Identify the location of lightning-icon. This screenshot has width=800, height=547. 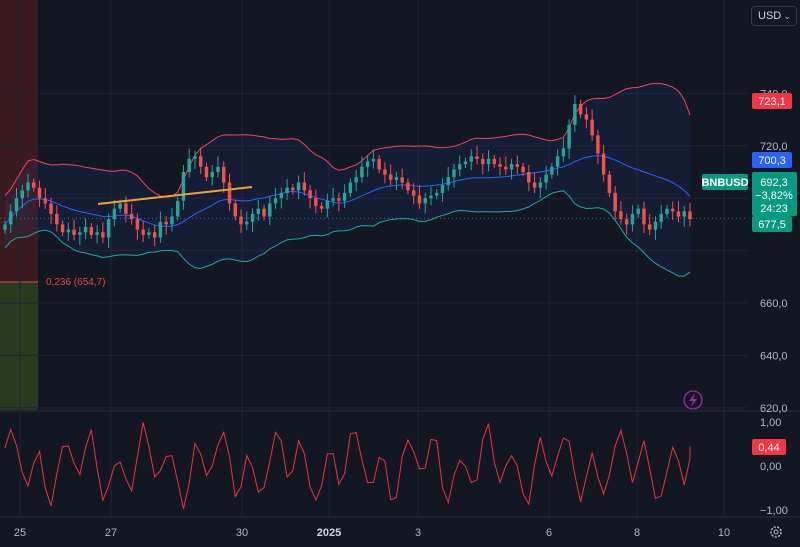
(693, 400).